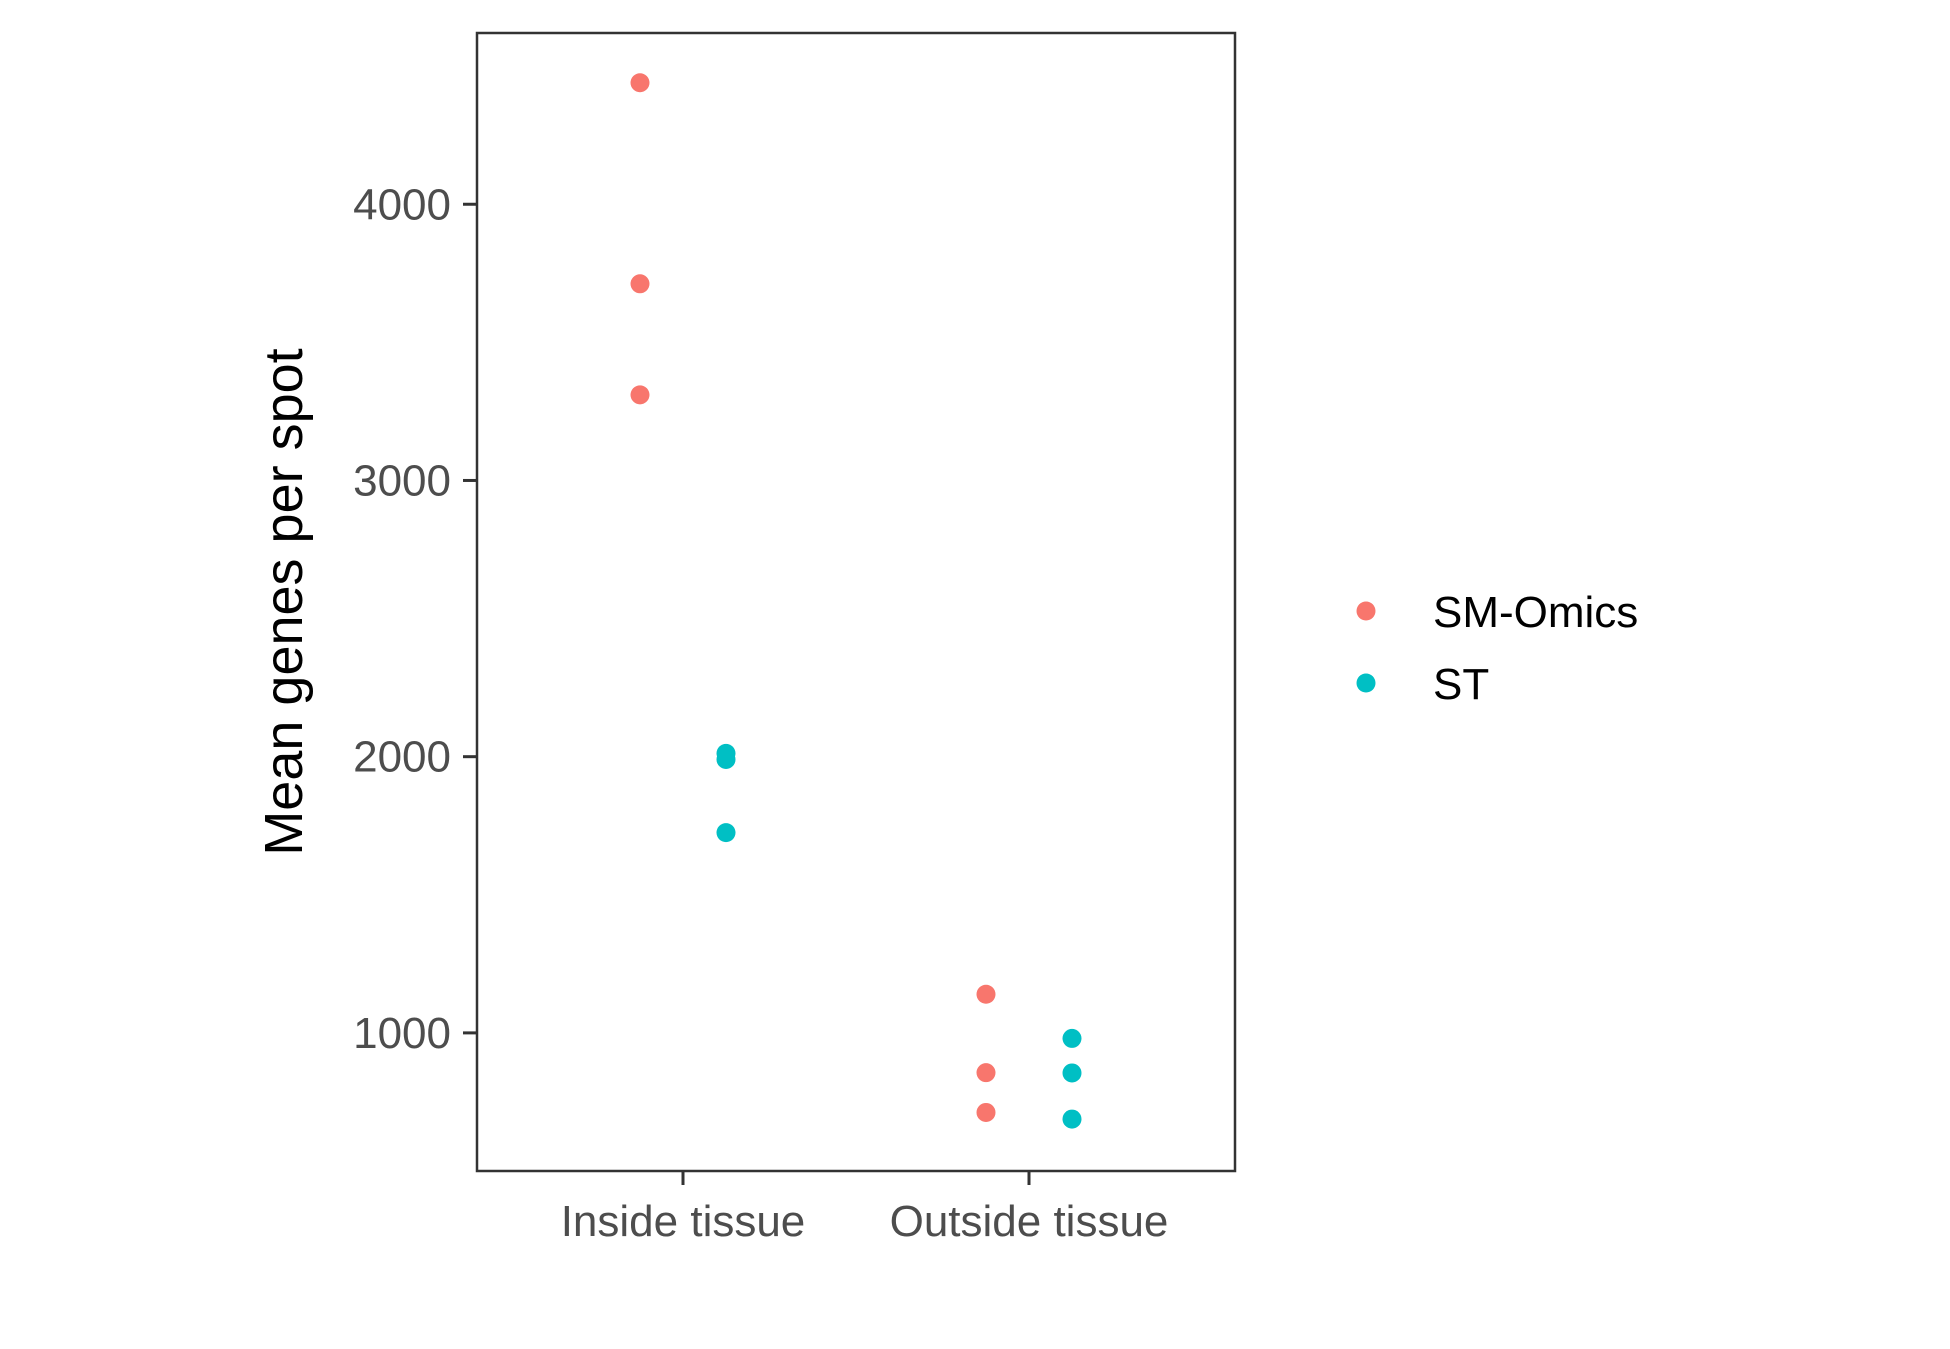 This screenshot has width=1950, height=1349. Describe the element at coordinates (683, 1221) in the screenshot. I see `x-tick-label: Inside tissue` at that location.